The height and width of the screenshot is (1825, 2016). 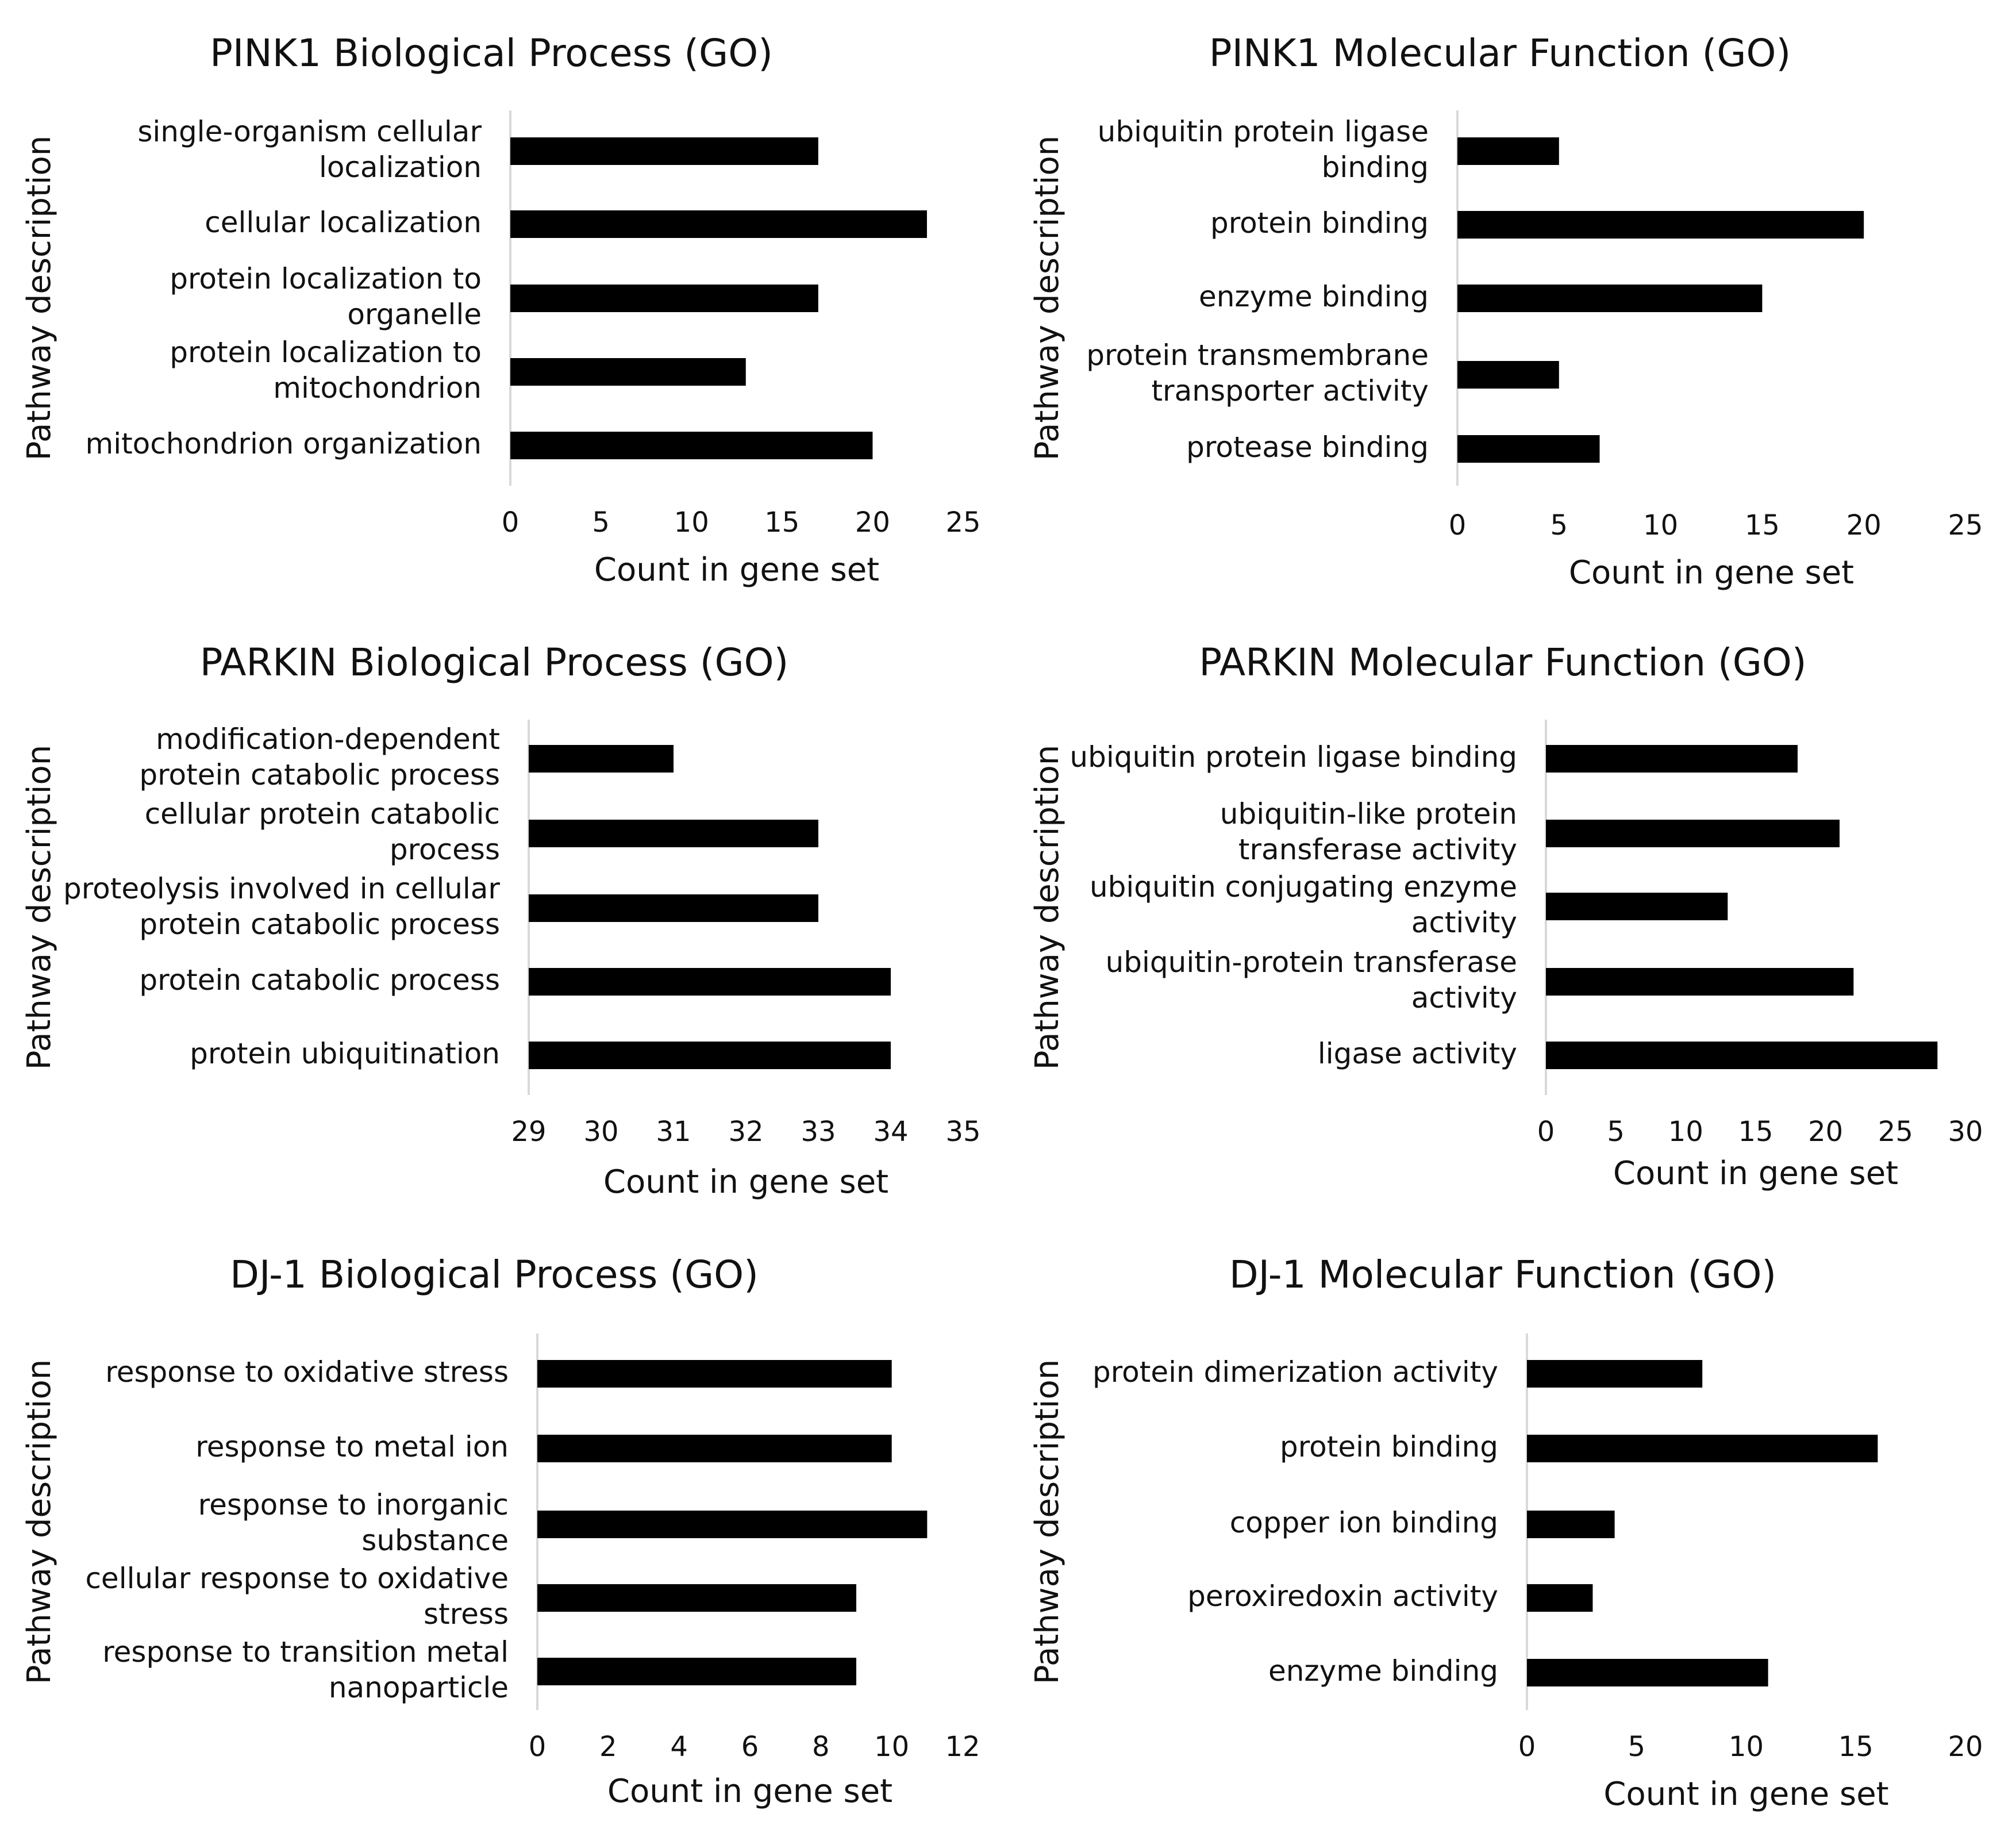 What do you see at coordinates (1303, 887) in the screenshot?
I see `category-label-line: ubiquitin conjugating enzyme` at bounding box center [1303, 887].